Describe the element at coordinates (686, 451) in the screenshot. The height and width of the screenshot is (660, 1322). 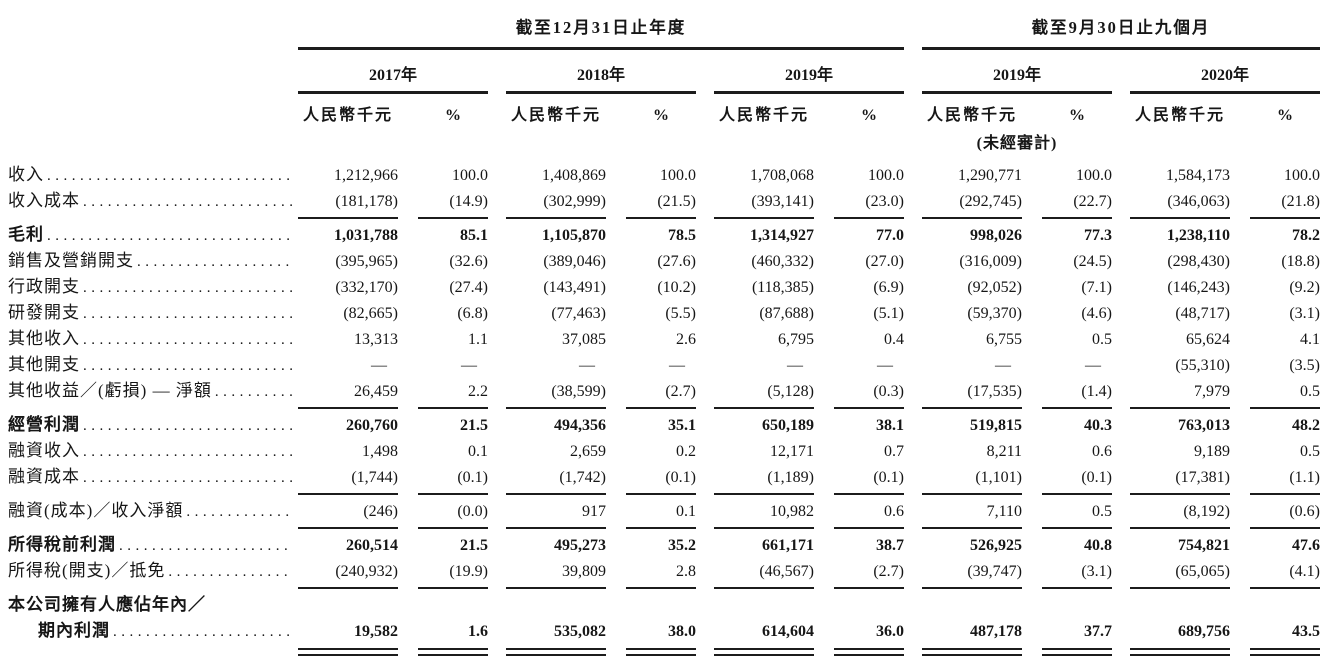
I see `cell-2018-percent: 0.2` at that location.